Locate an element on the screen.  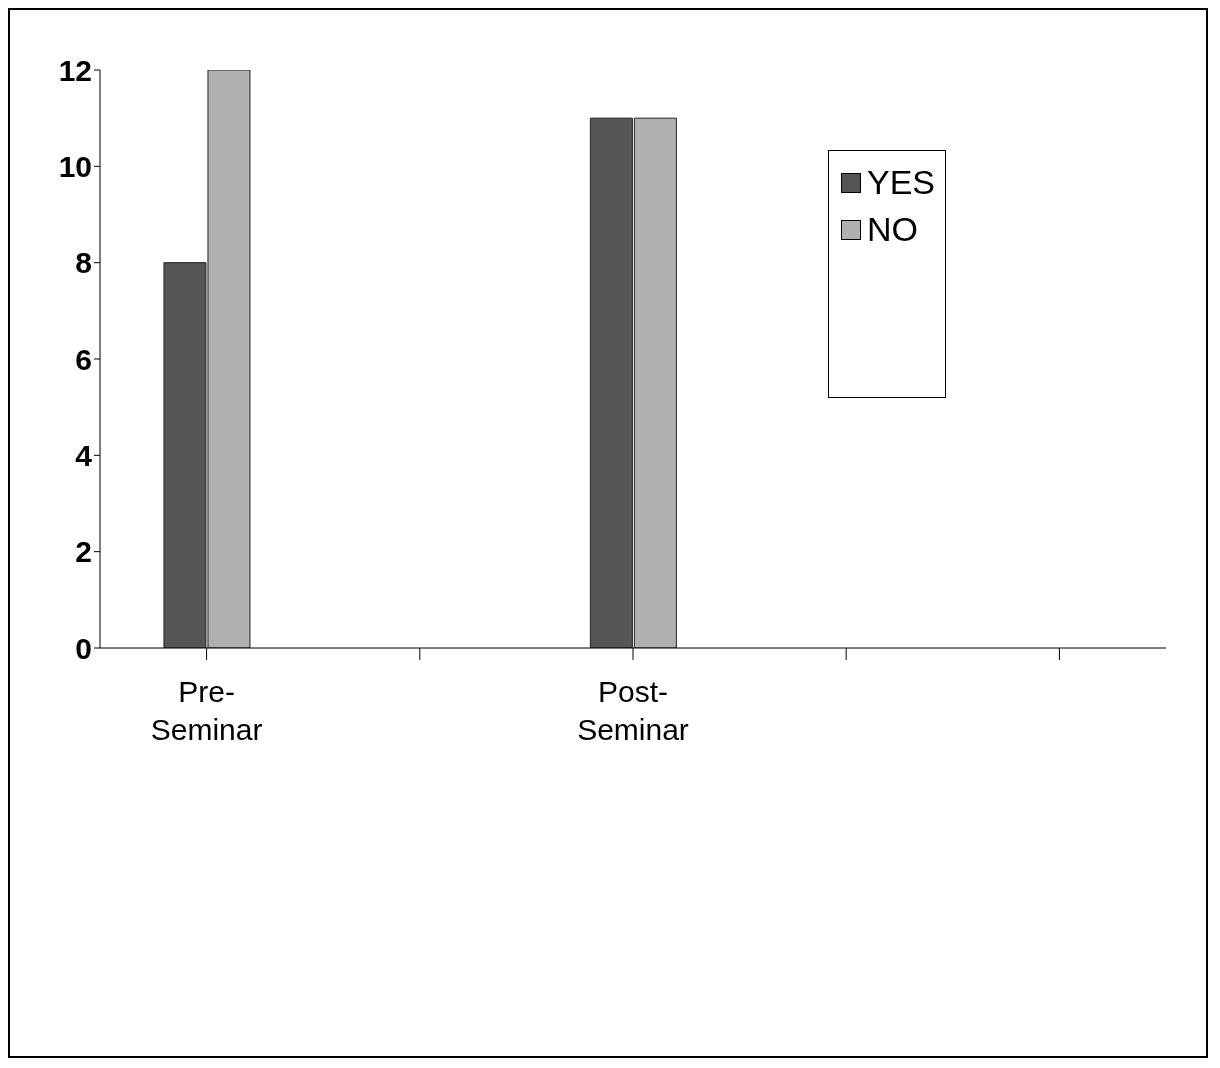
y-tick-label: 8 is located at coordinates (83, 263).